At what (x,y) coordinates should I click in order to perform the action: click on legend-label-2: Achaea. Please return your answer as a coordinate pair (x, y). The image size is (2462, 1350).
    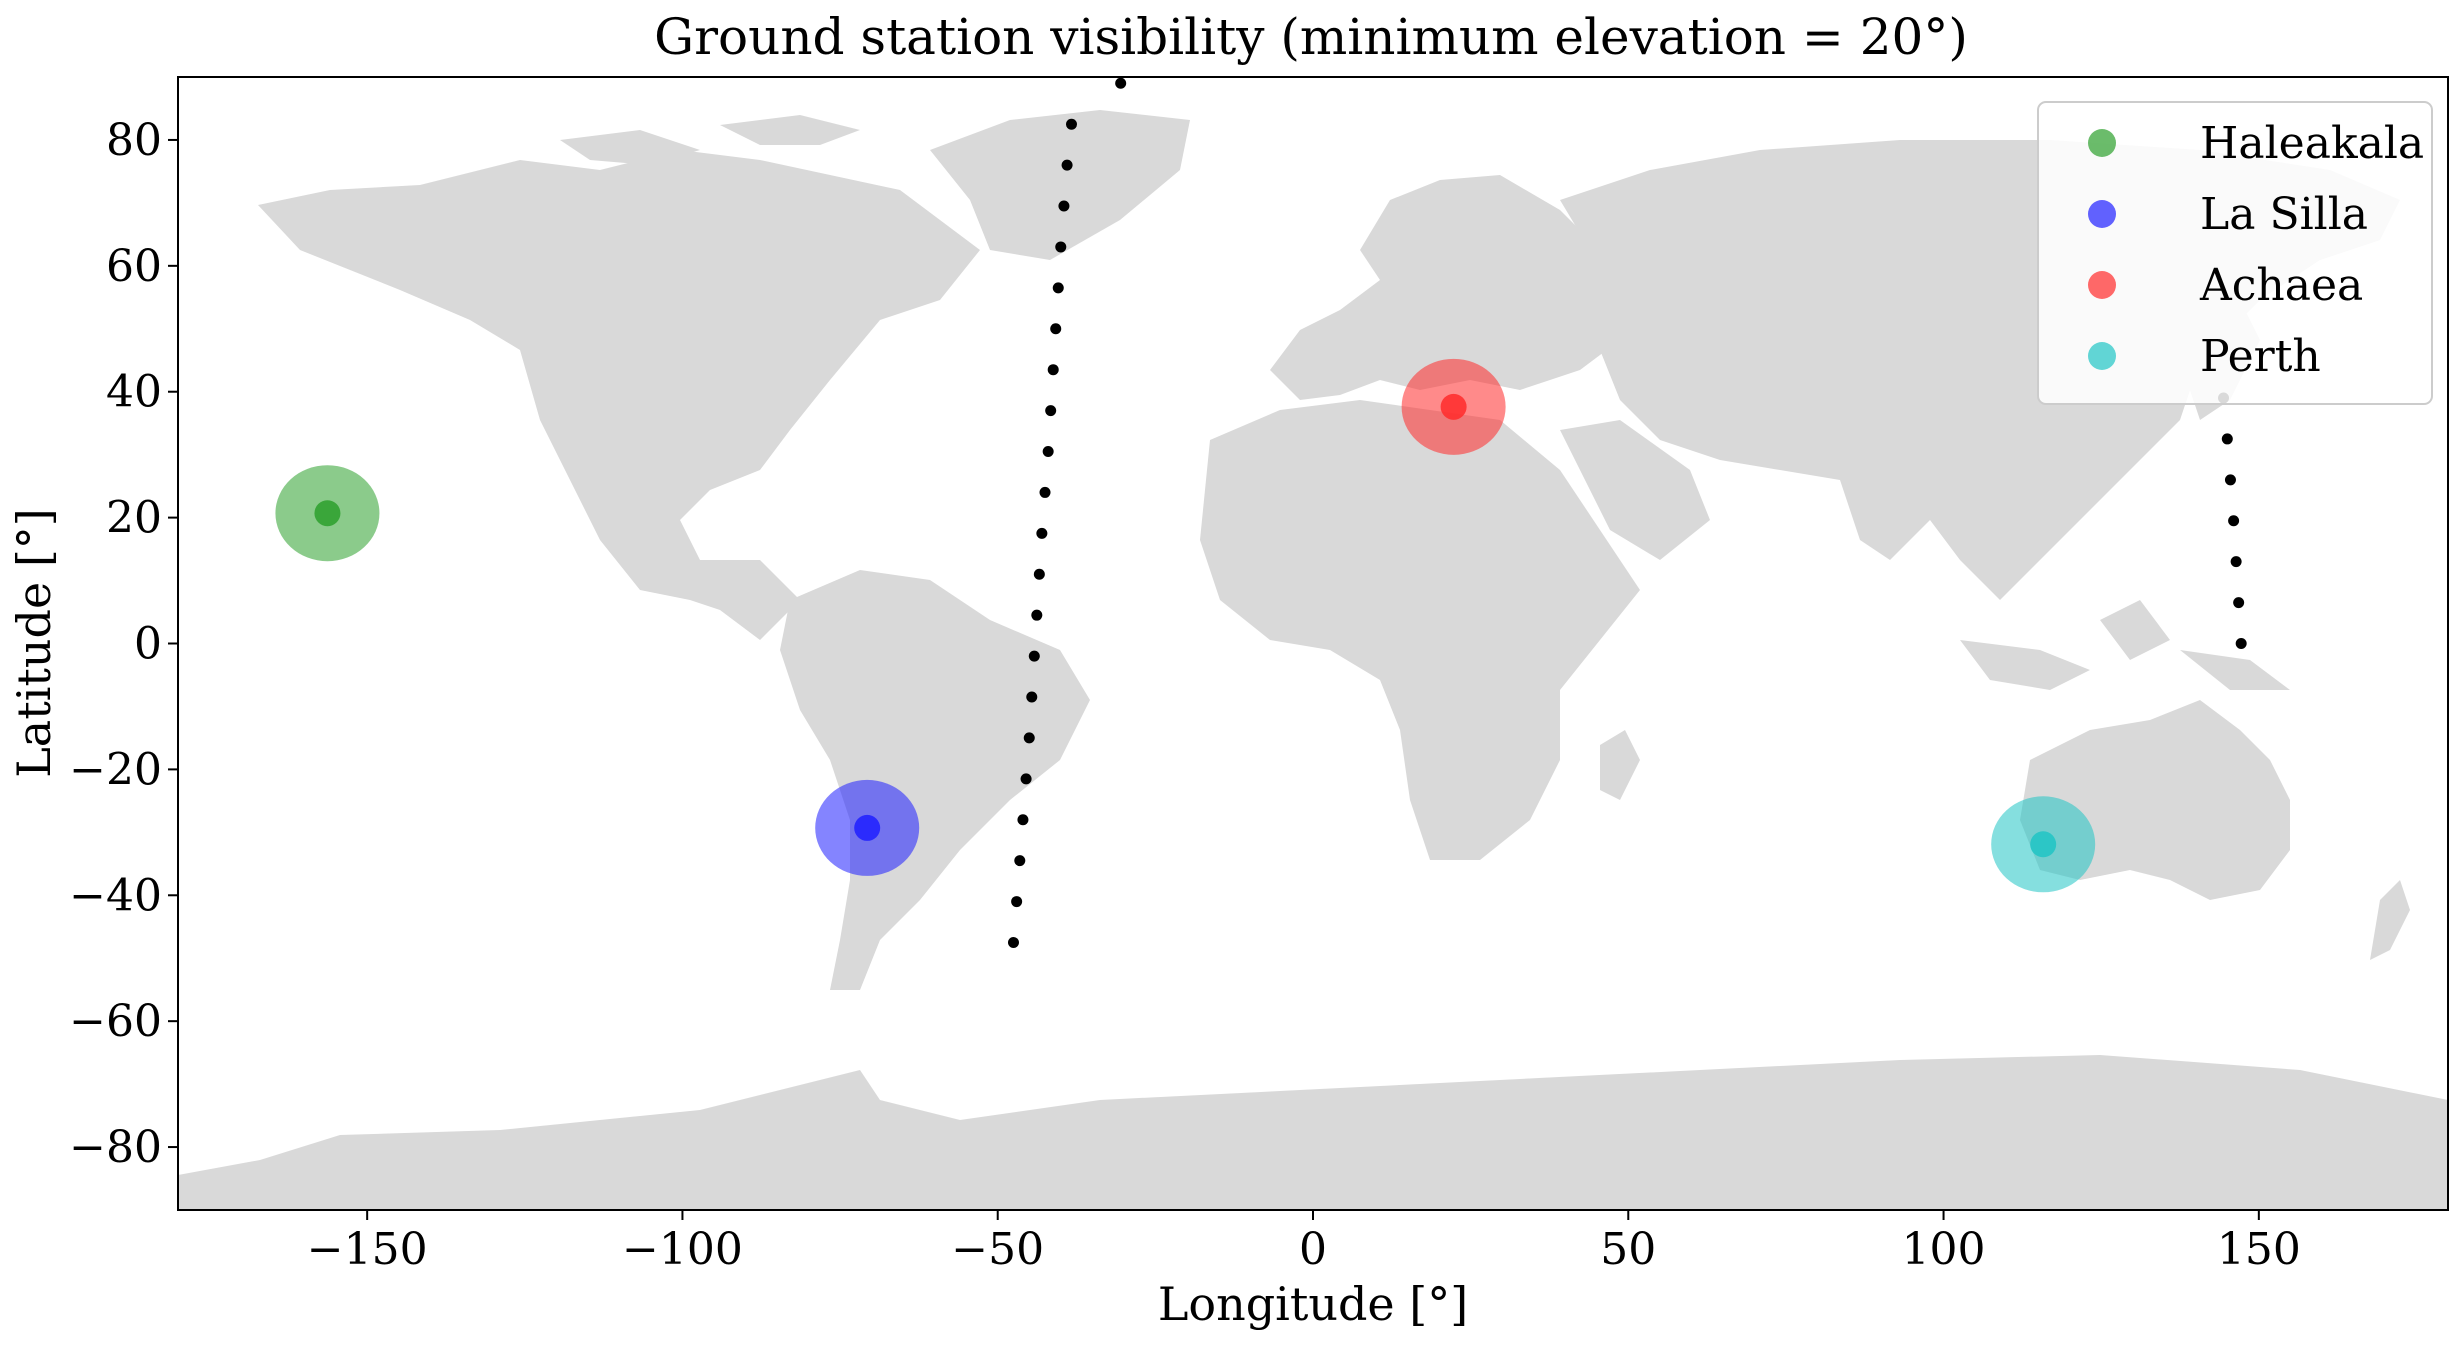
    Looking at the image, I should click on (2281, 285).